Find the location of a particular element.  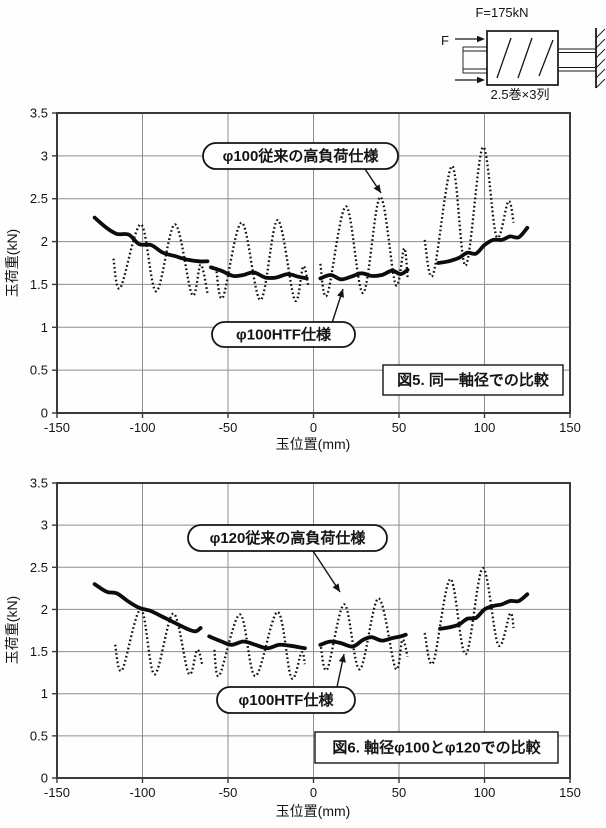

annotation-text: φ120従来の高負荷仕様 is located at coordinates (288, 538).